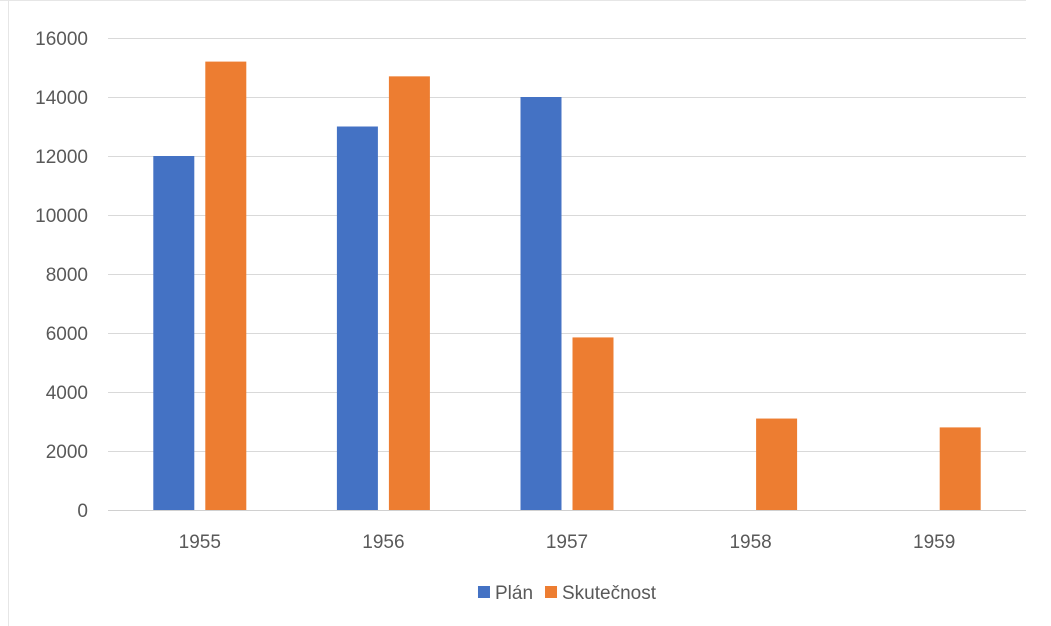 The image size is (1051, 626). What do you see at coordinates (67, 393) in the screenshot?
I see `y-tick-label-4000: 4000` at bounding box center [67, 393].